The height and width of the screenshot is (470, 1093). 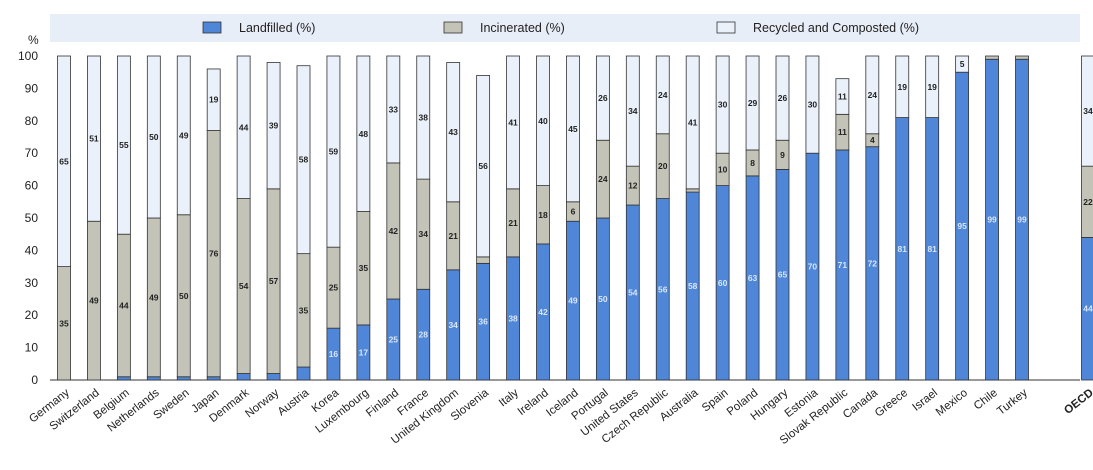 I want to click on data-label: 51, so click(x=94, y=139).